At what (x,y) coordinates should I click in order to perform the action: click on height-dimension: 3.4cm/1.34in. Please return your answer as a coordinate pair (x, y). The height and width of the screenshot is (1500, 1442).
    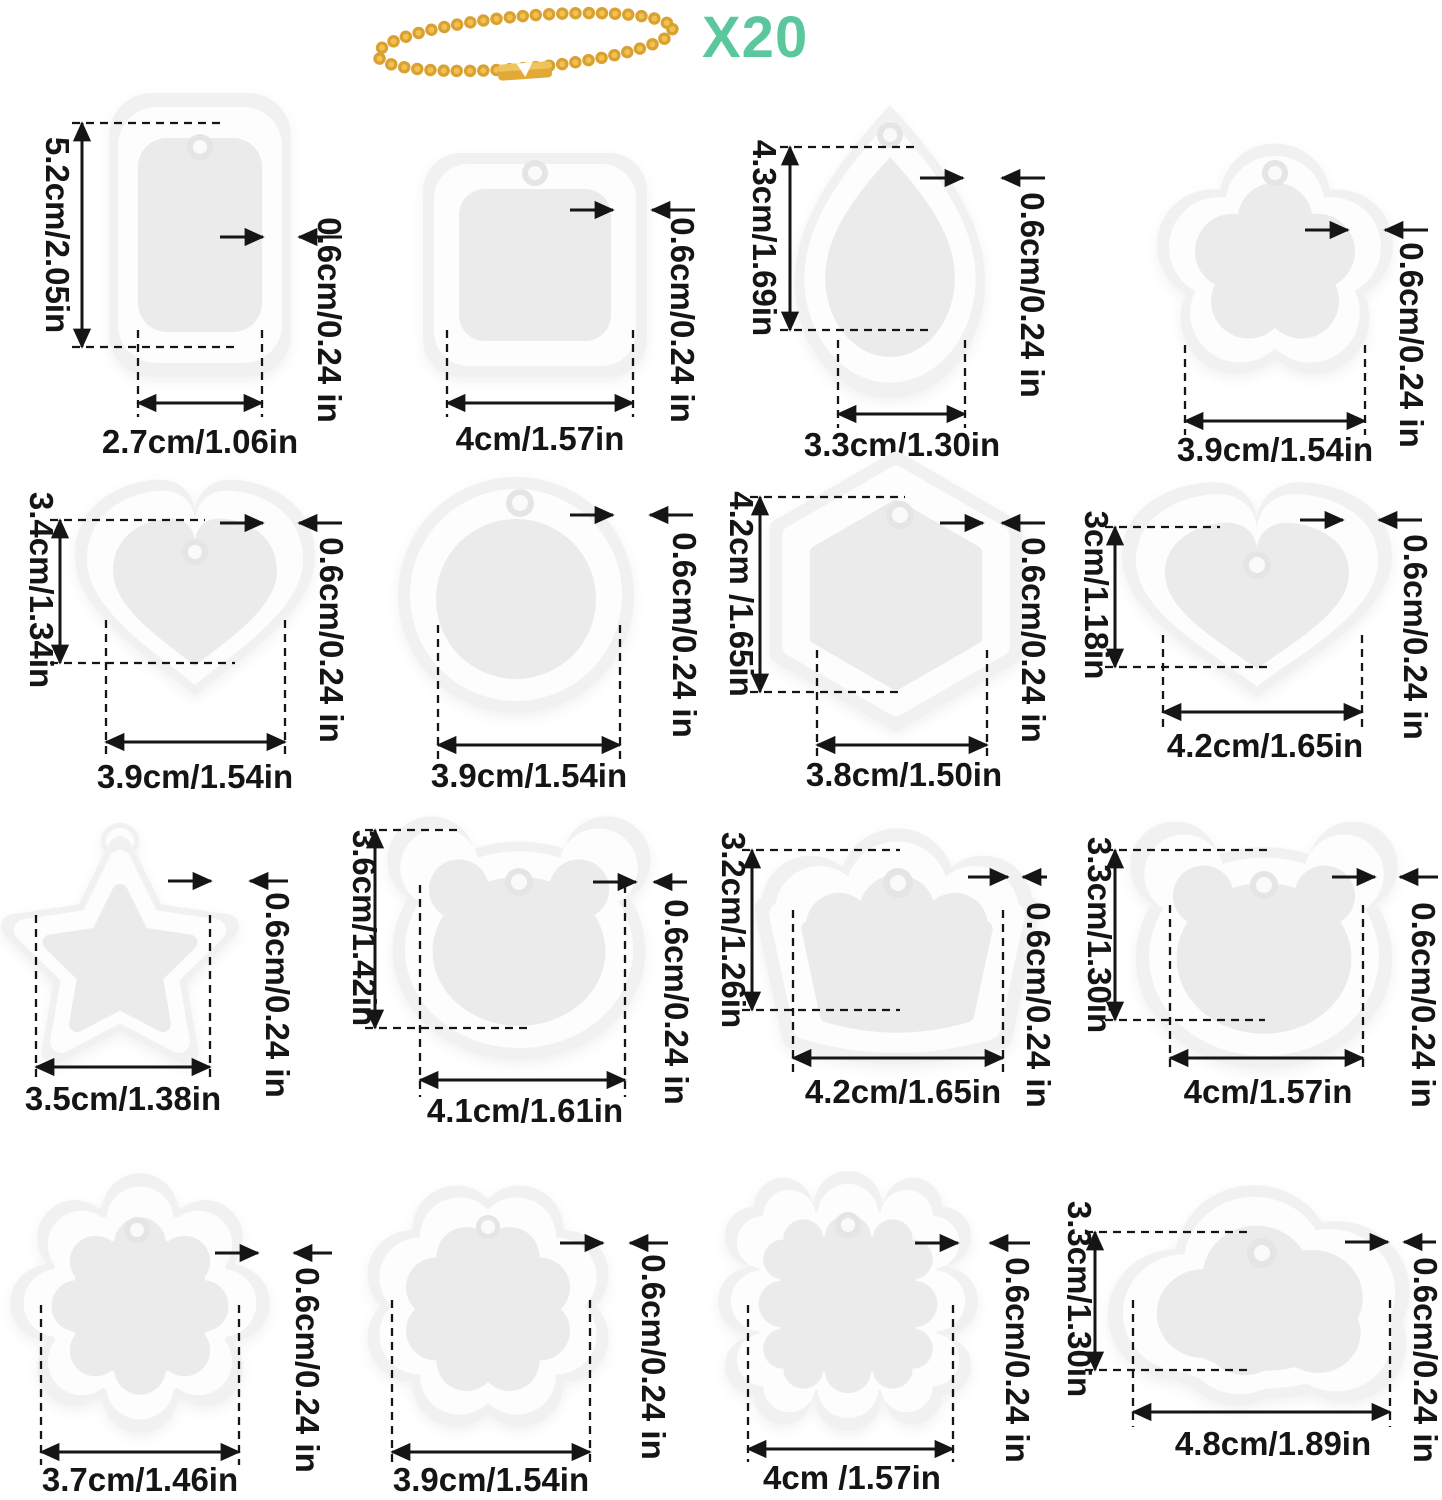
    Looking at the image, I should click on (129, 590).